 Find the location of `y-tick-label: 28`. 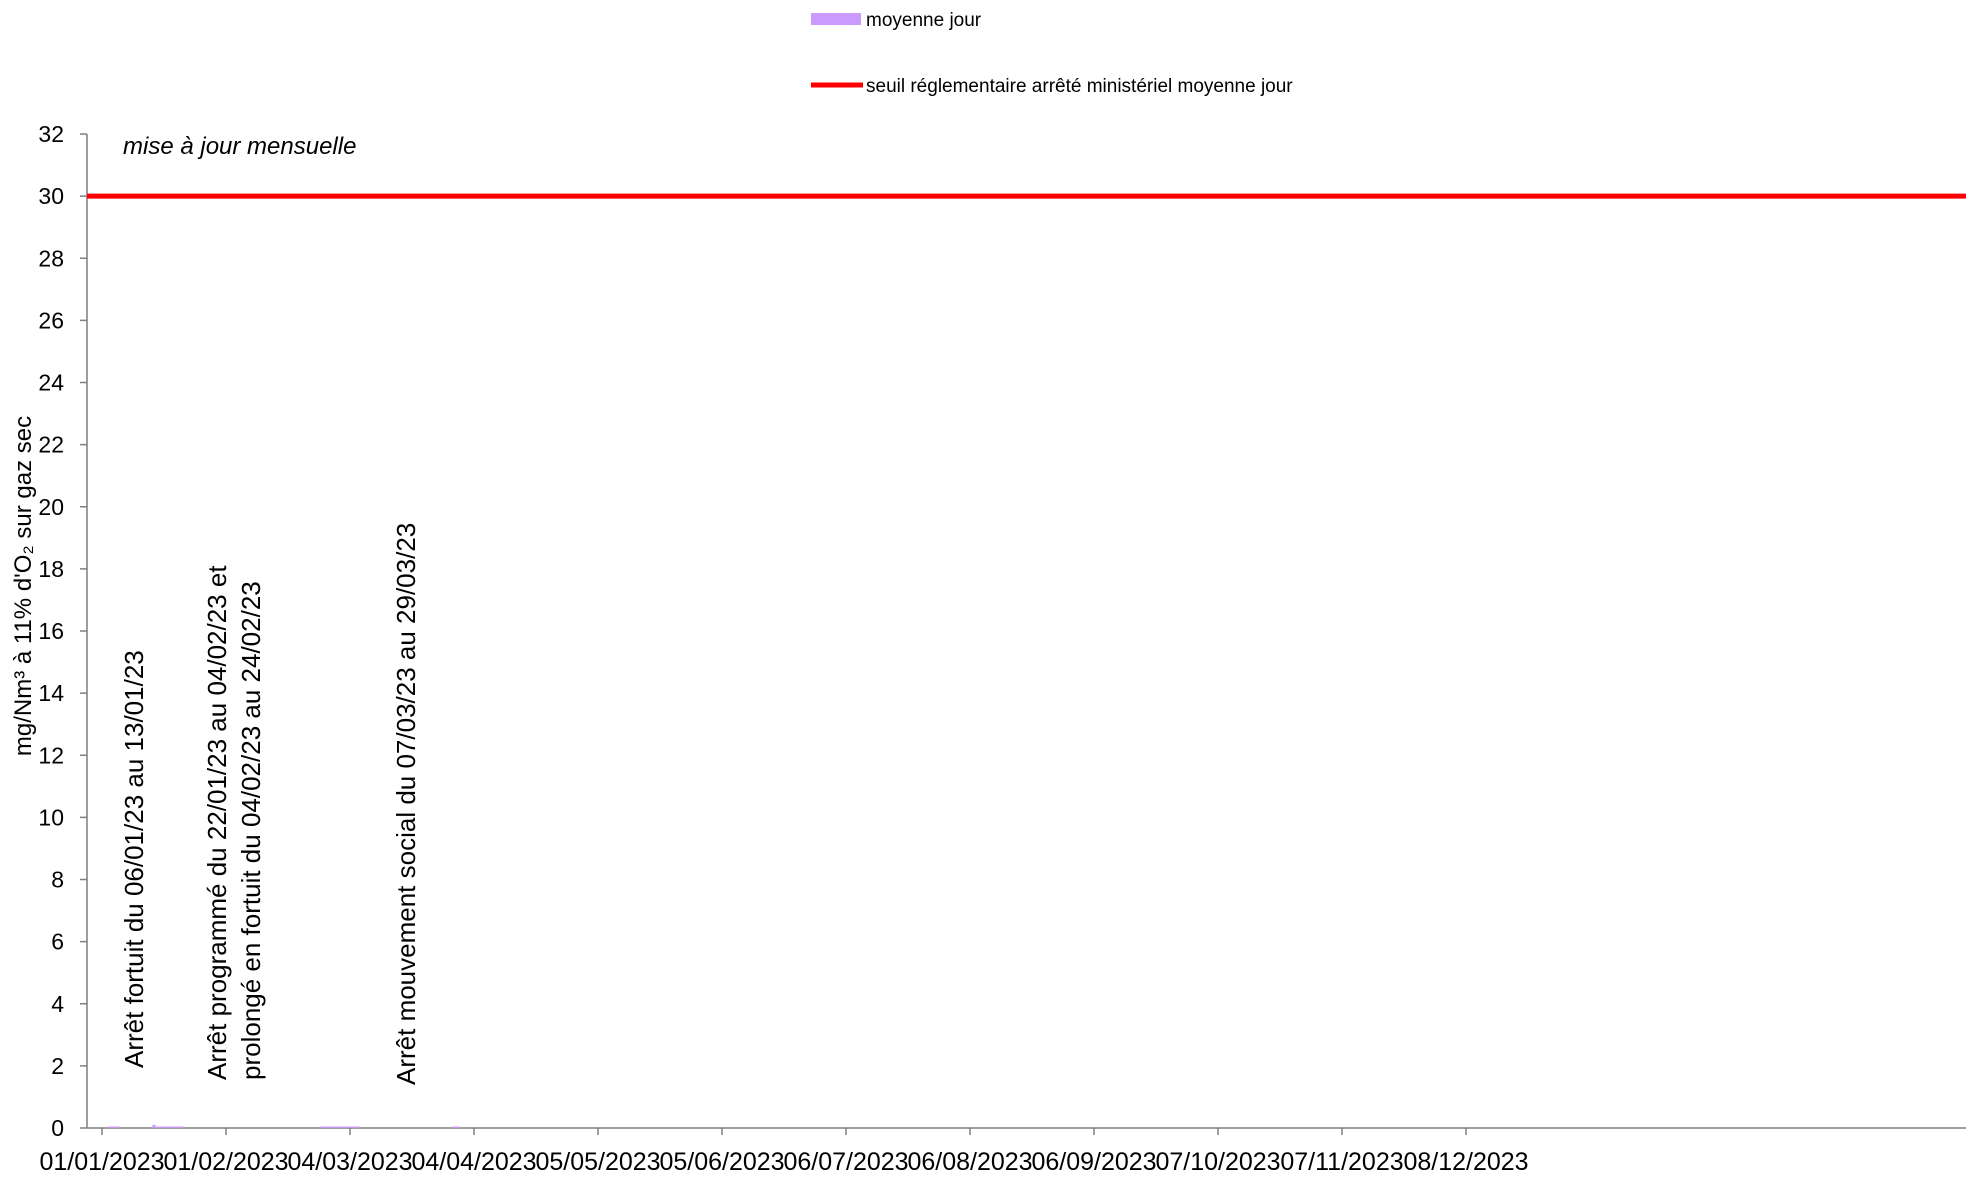

y-tick-label: 28 is located at coordinates (51, 258).